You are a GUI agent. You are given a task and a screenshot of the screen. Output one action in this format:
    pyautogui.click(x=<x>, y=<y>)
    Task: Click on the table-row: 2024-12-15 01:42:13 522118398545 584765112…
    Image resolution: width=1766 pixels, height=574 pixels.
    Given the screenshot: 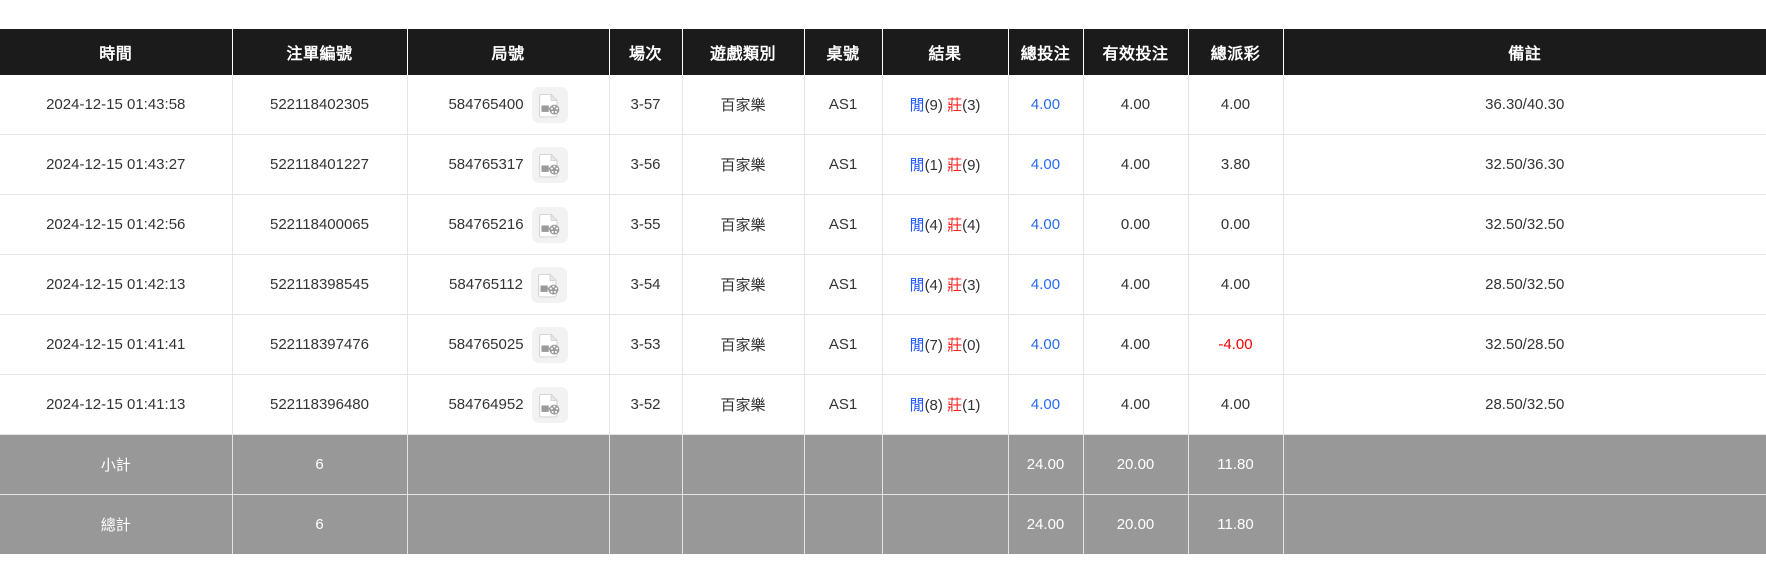 What is the action you would take?
    pyautogui.click(x=883, y=284)
    